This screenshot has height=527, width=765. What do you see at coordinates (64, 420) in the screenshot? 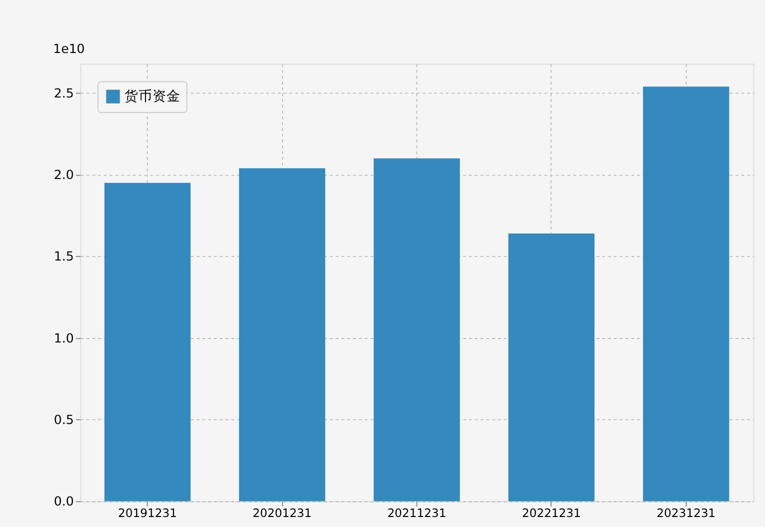
I see `y-tick-label: 0.5` at bounding box center [64, 420].